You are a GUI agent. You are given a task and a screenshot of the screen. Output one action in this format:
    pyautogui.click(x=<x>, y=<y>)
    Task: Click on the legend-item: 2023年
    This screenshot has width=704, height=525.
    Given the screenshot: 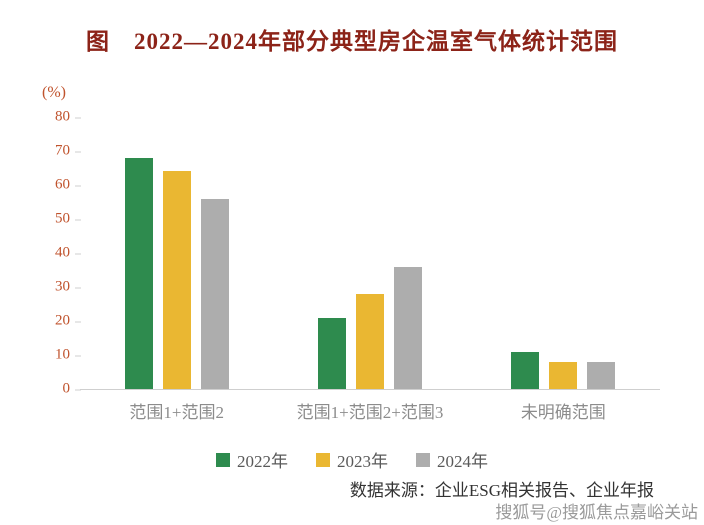 What is the action you would take?
    pyautogui.click(x=352, y=459)
    